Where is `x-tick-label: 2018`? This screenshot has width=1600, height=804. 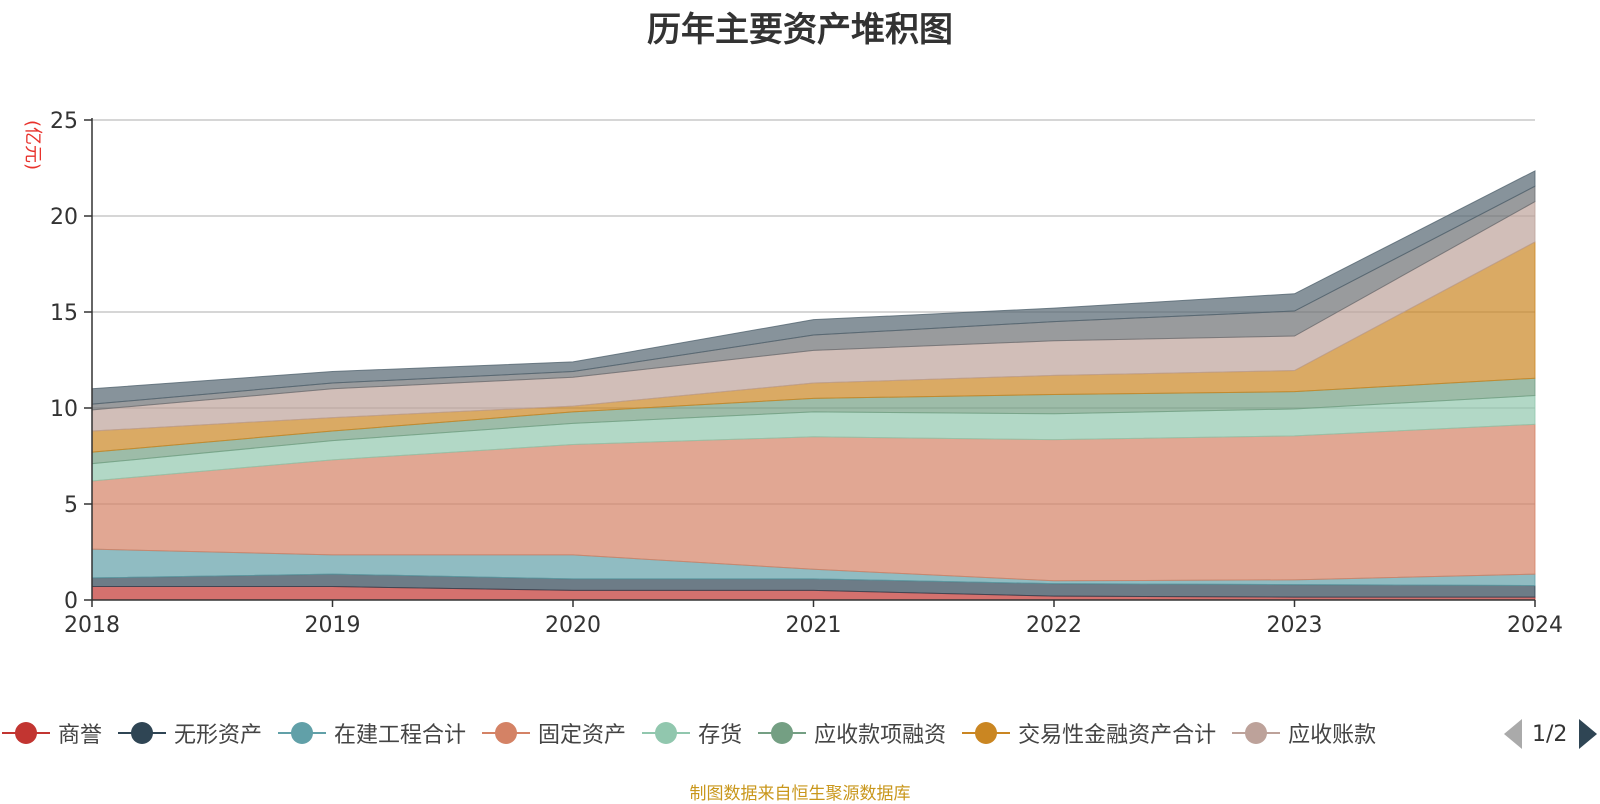 x-tick-label: 2018 is located at coordinates (92, 625).